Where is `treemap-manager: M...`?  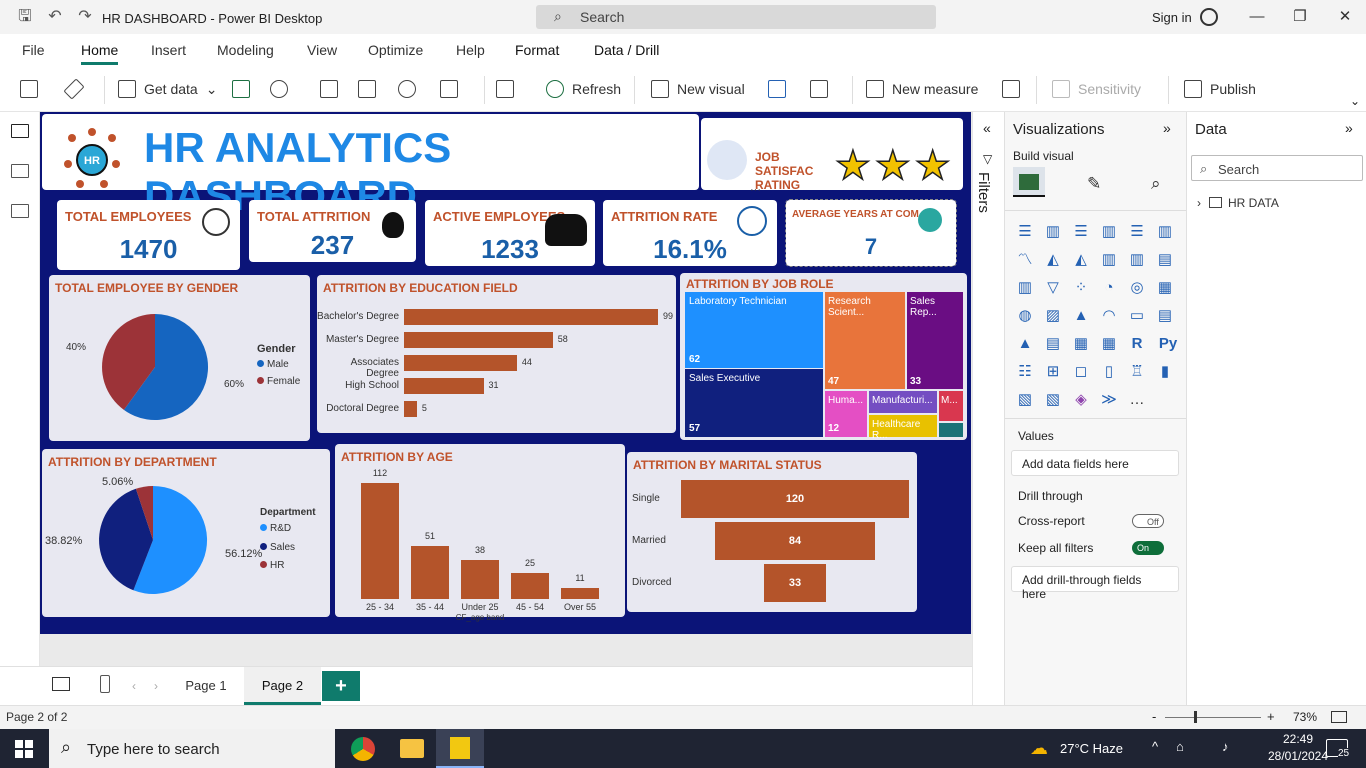 treemap-manager: M... is located at coordinates (951, 406).